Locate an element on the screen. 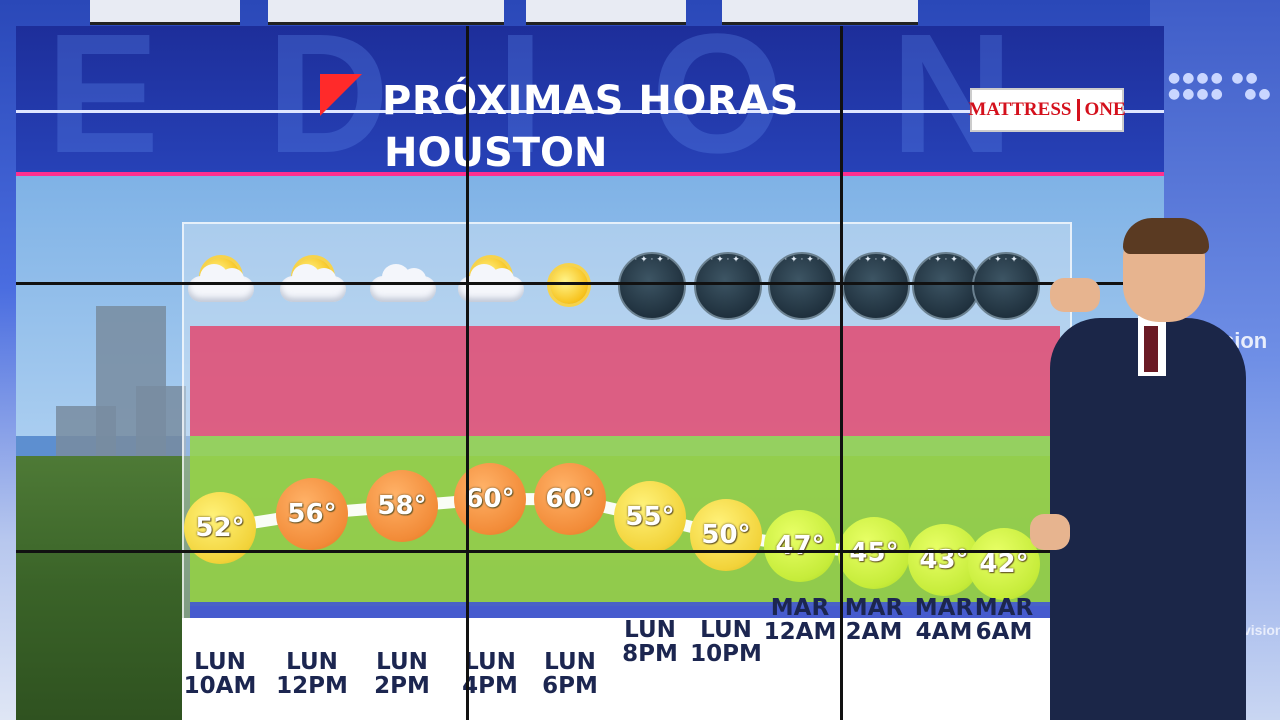 This screenshot has width=1280, height=720. presenter-suit is located at coordinates (1148, 519).